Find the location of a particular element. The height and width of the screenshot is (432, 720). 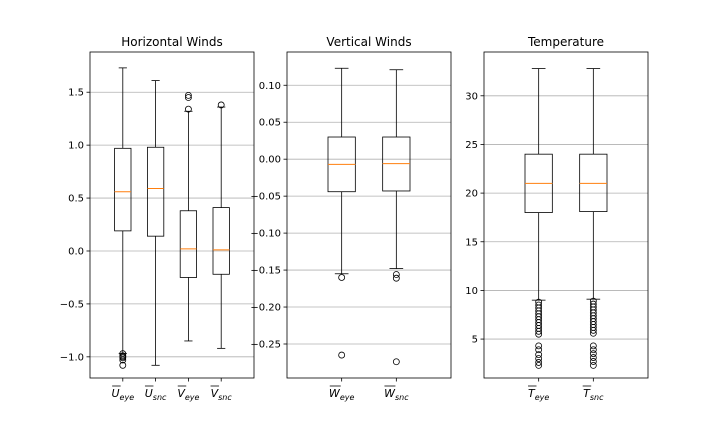

y-tick-label: 0.00 is located at coordinates (270, 160).